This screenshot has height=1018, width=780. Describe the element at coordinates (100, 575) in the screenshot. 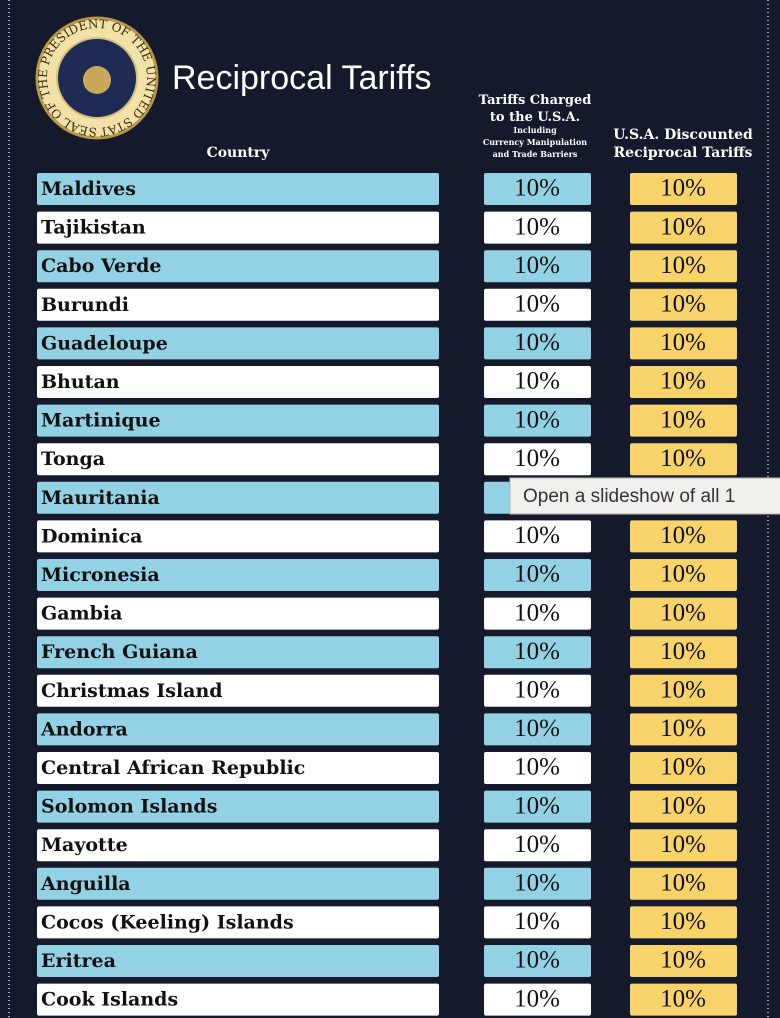

I see `country-name: Micronesia` at that location.